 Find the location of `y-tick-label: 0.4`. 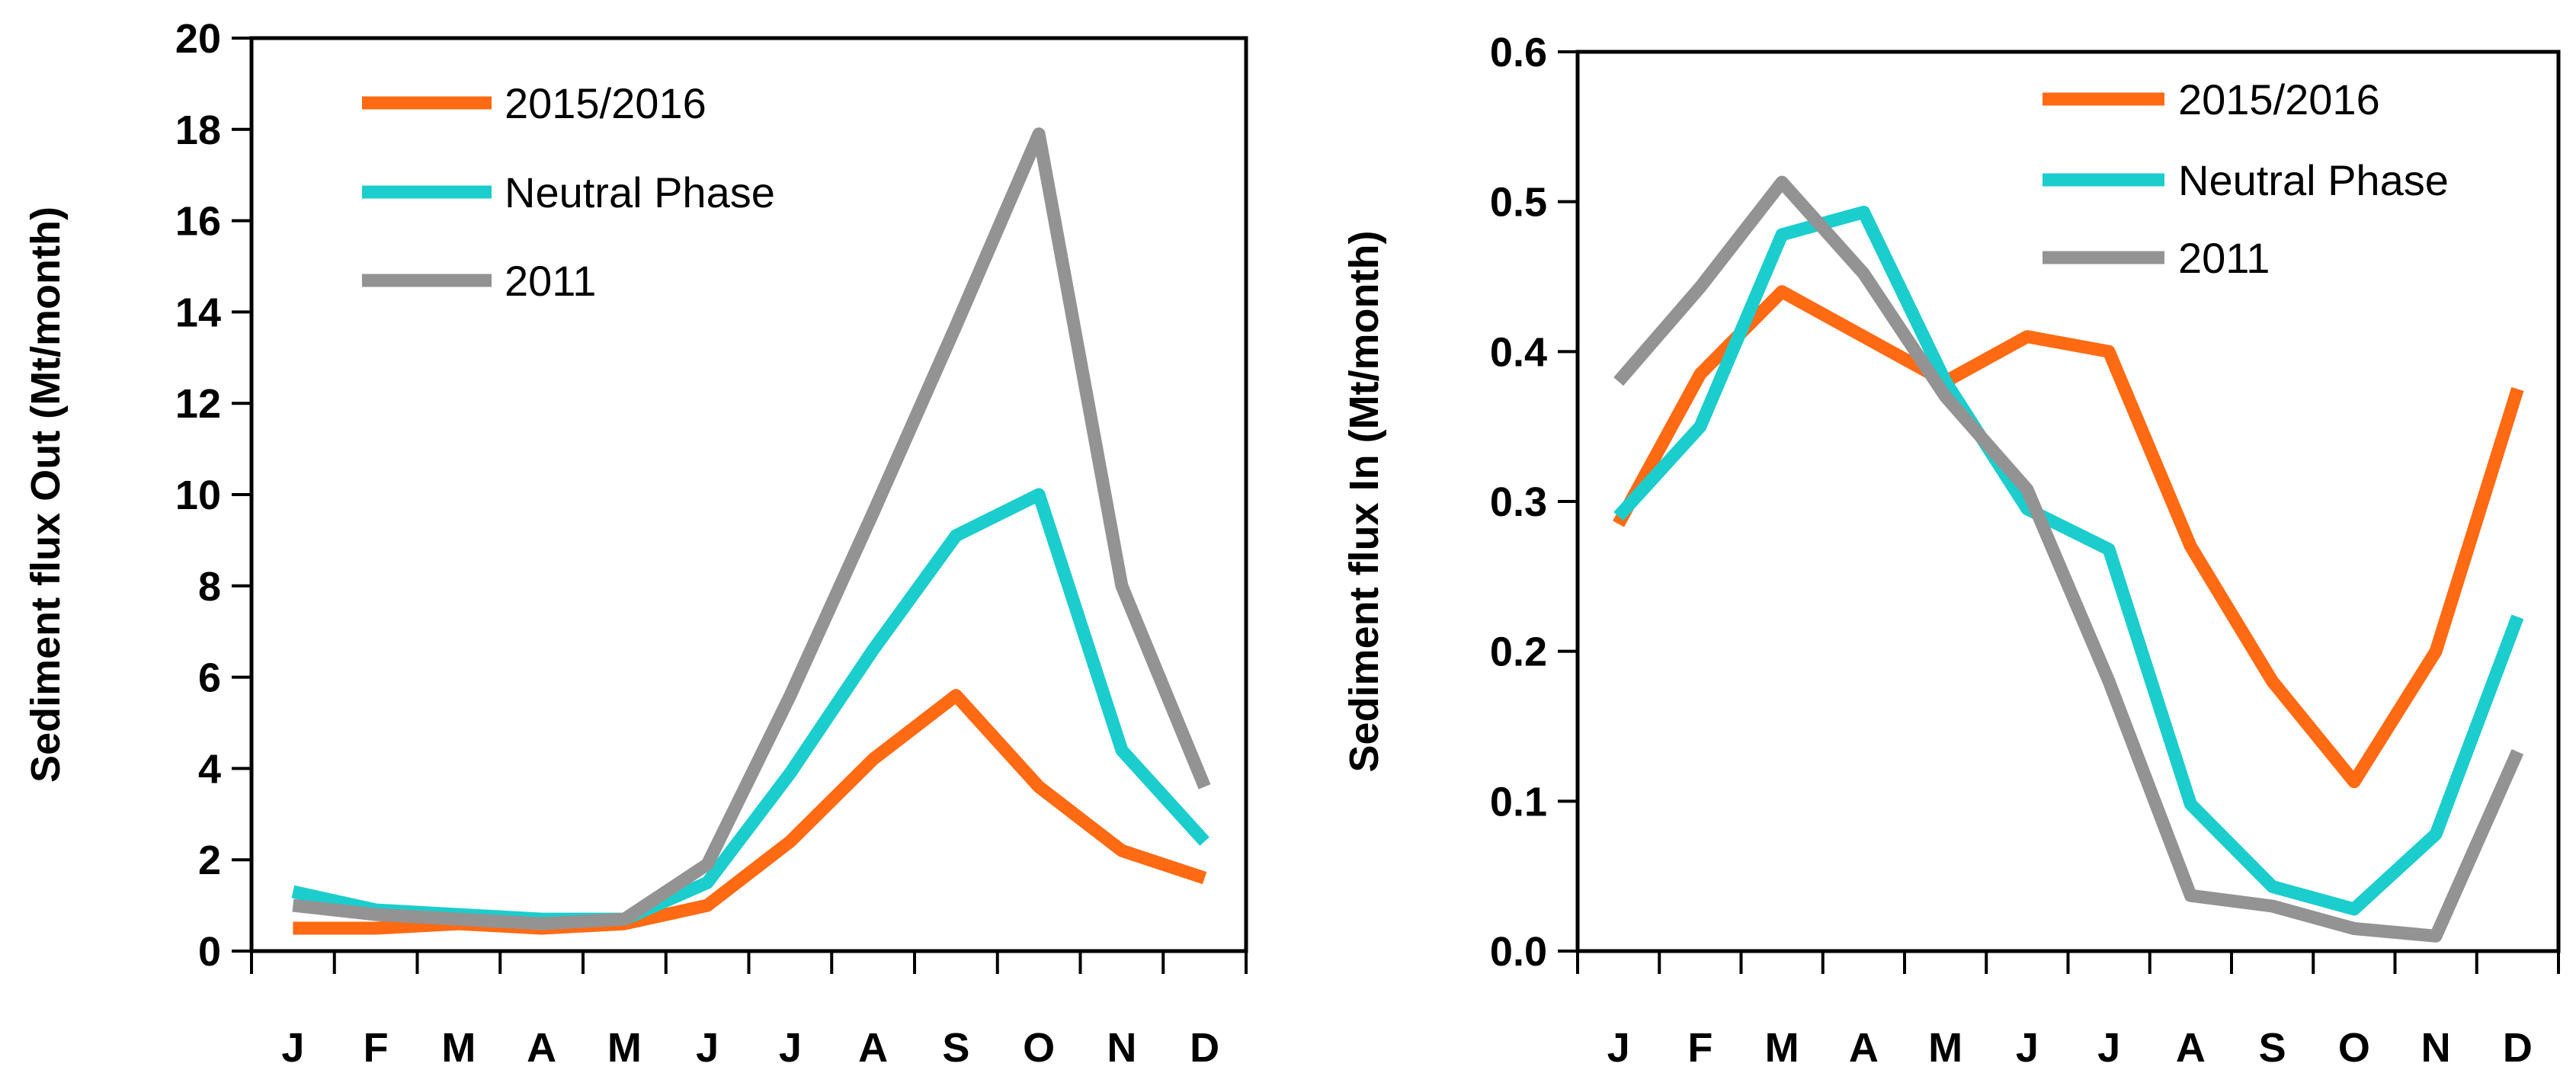

y-tick-label: 0.4 is located at coordinates (1518, 352).